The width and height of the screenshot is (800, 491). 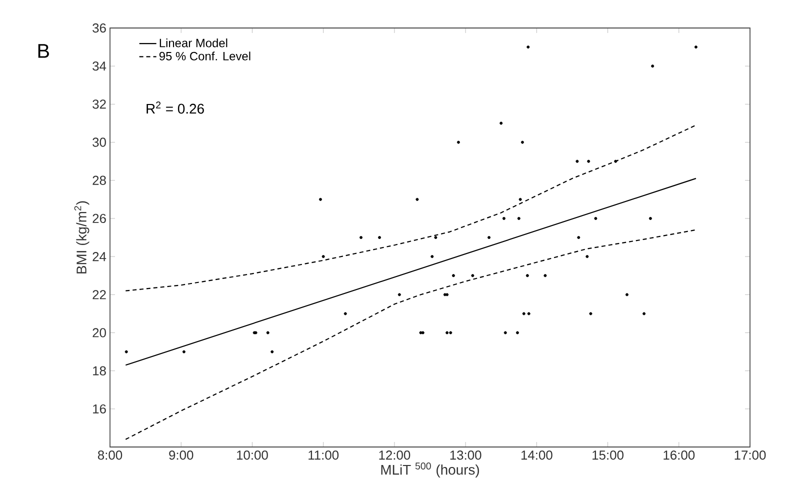 What do you see at coordinates (181, 455) in the screenshot?
I see `x-tick-label: 9:00` at bounding box center [181, 455].